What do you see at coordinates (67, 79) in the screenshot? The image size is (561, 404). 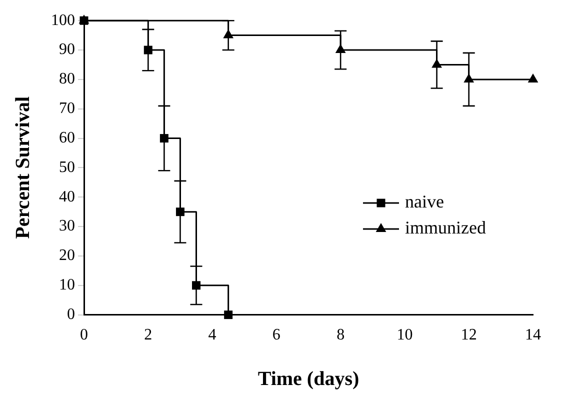 I see `y-tick-label: 80` at bounding box center [67, 79].